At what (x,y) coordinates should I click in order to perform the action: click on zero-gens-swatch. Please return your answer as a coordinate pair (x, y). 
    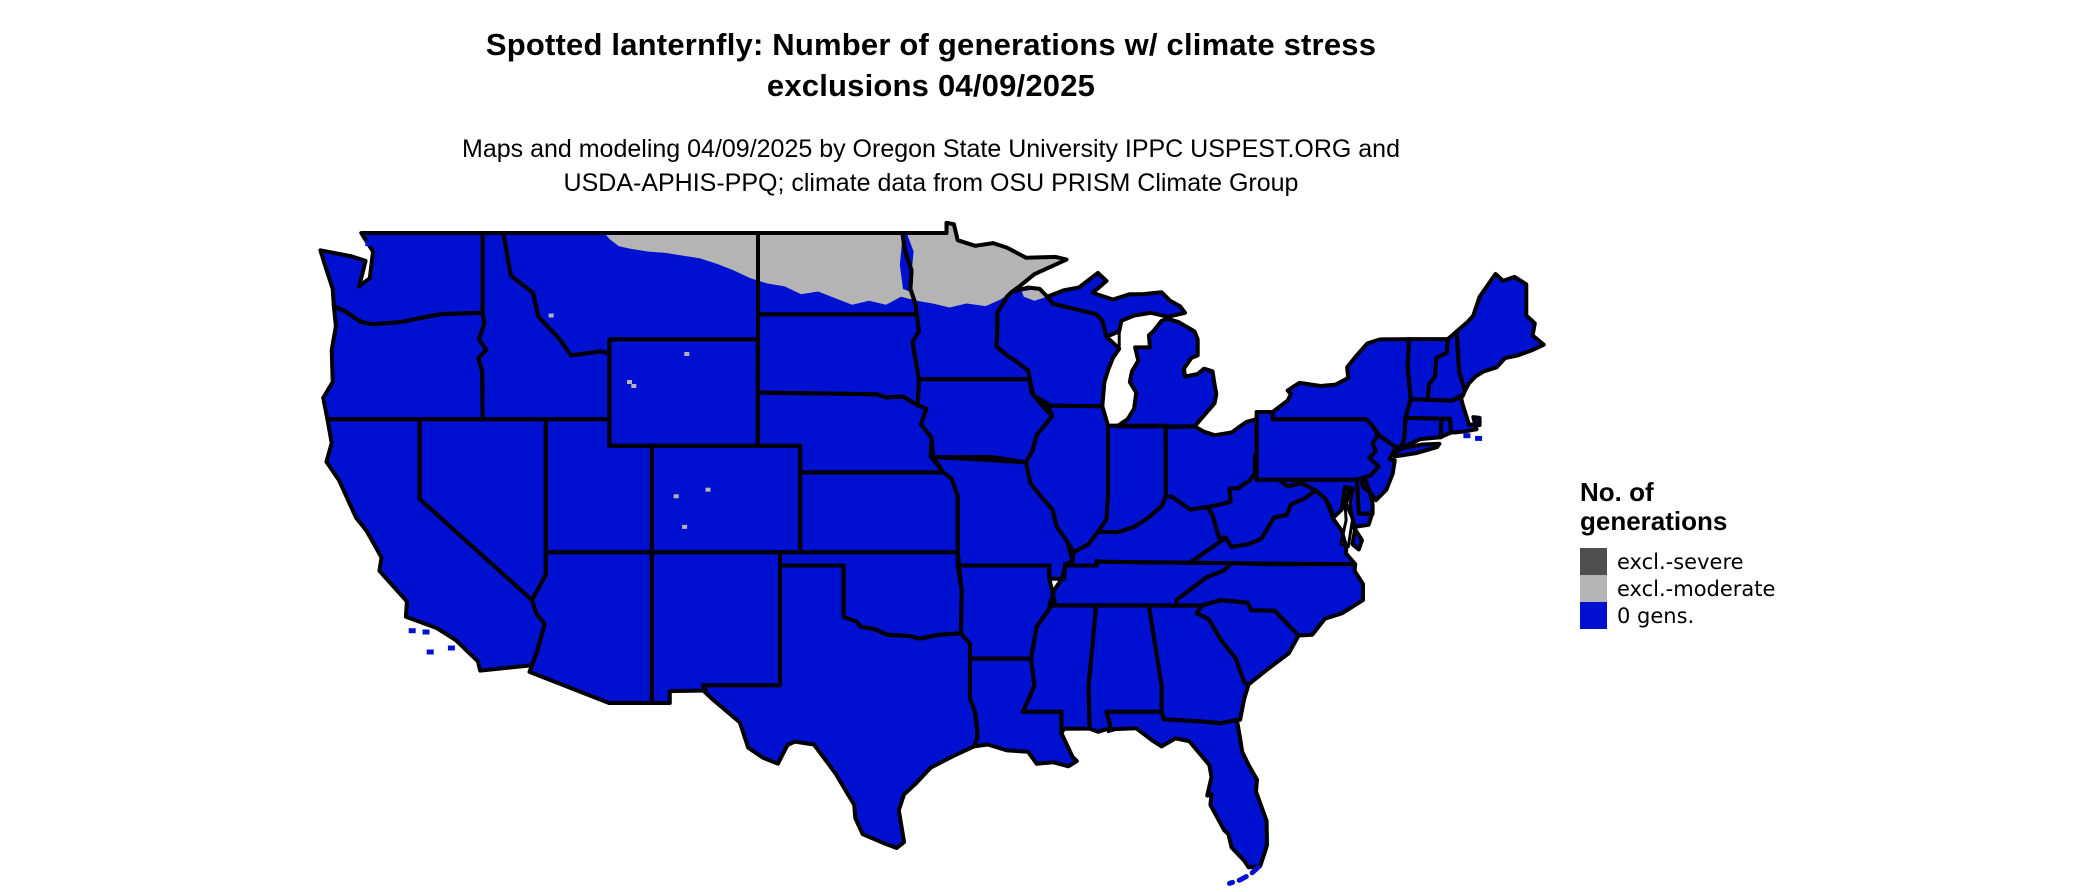
    Looking at the image, I should click on (1593, 615).